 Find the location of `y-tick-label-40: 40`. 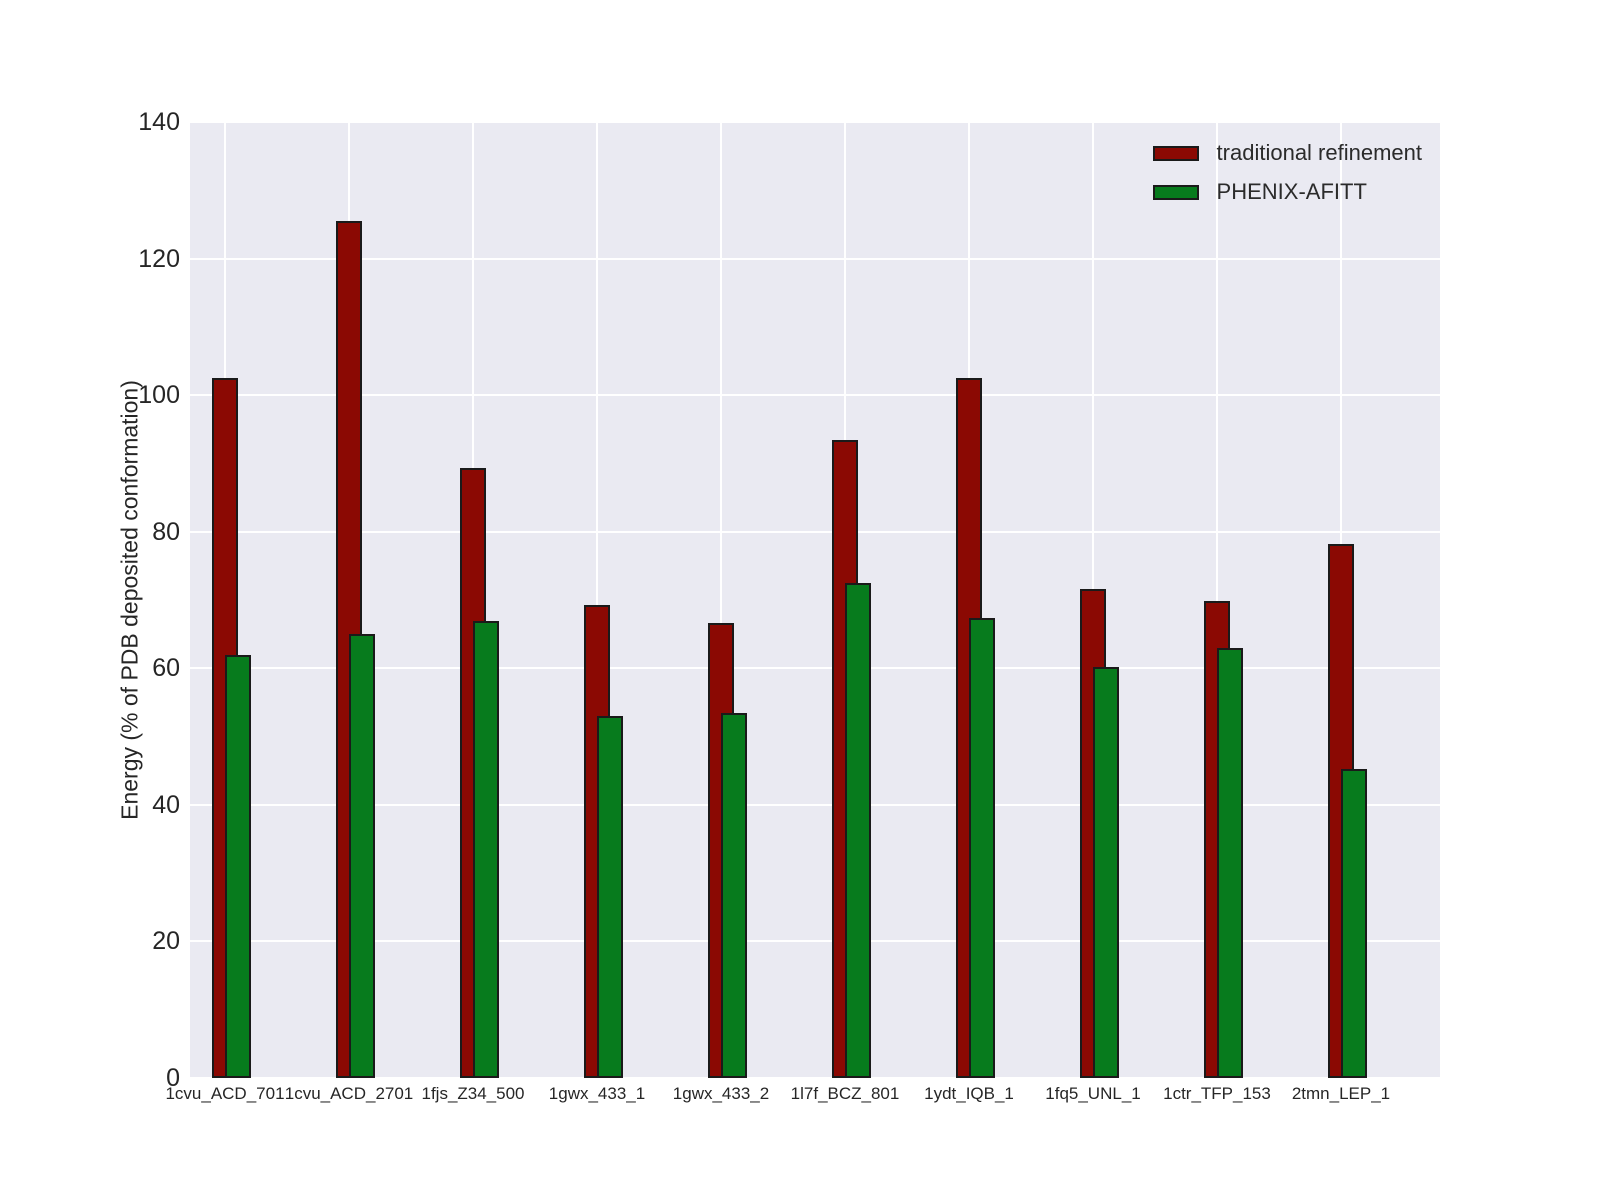

y-tick-label-40: 40 is located at coordinates (166, 804).